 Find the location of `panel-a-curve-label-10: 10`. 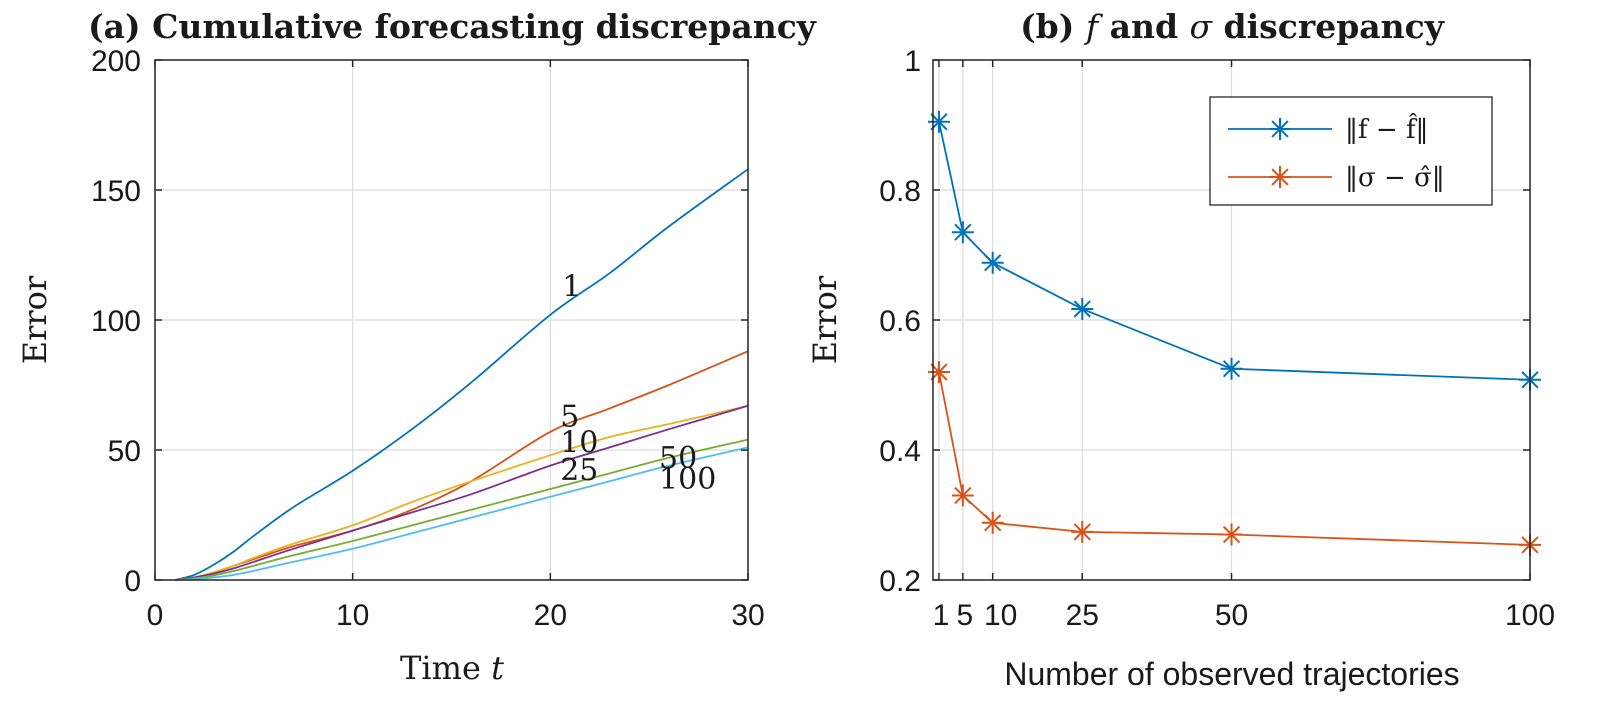

panel-a-curve-label-10: 10 is located at coordinates (579, 443).